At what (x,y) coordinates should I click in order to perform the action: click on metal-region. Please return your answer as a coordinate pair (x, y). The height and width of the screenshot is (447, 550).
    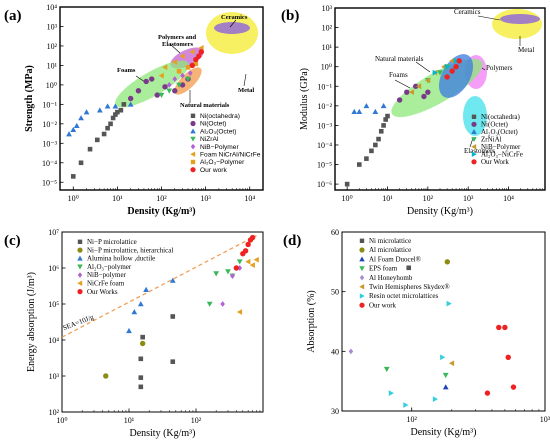
    Looking at the image, I should click on (517, 24).